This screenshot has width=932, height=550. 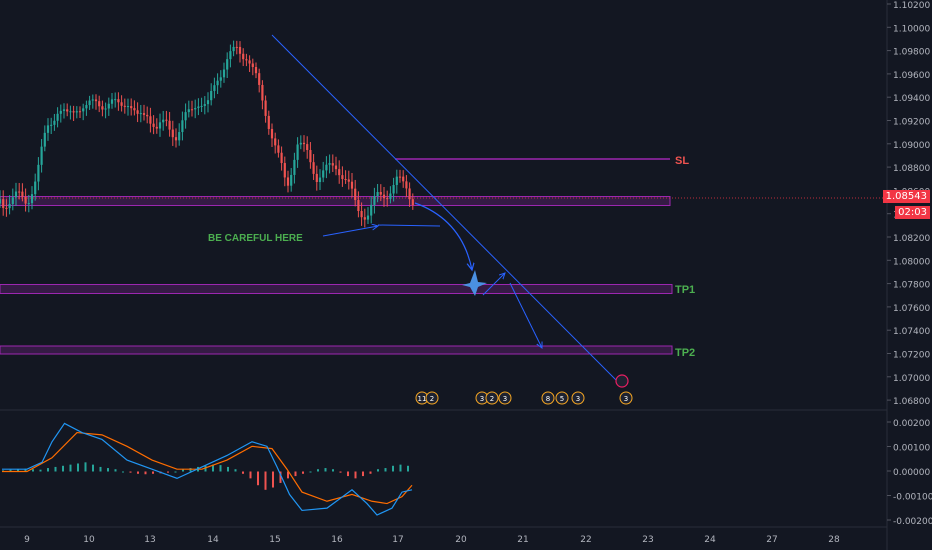 I want to click on price-tick-label: 1.10000, so click(x=911, y=29).